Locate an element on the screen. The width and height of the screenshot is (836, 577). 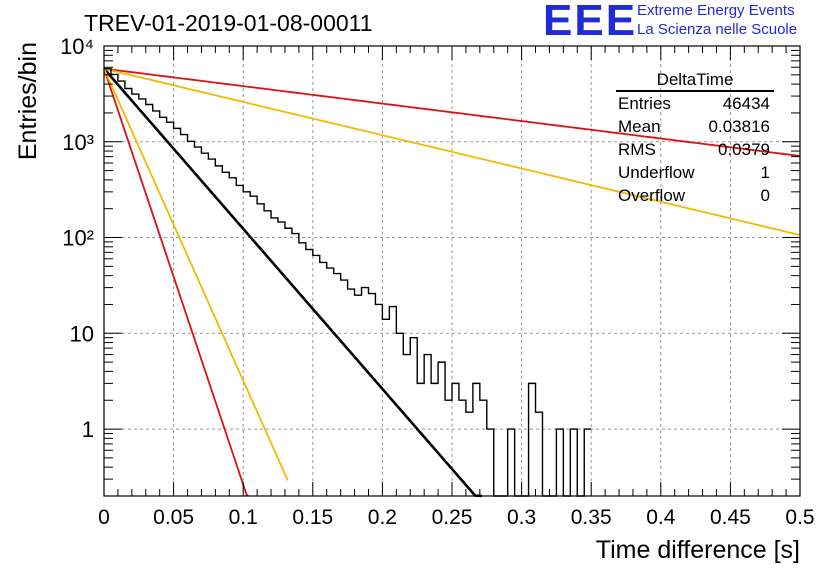
stats-row: Overflow 0 is located at coordinates (694, 195).